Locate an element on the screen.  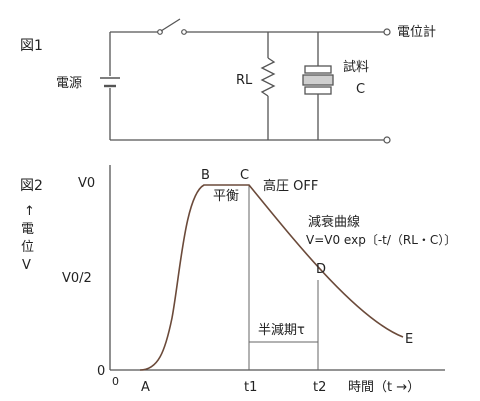
point-d-label: D is located at coordinates (321, 269).